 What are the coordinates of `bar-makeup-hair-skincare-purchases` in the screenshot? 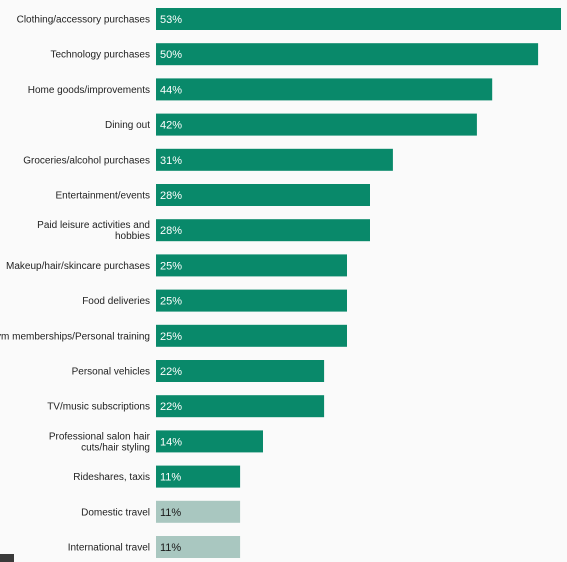 It's located at (251, 265).